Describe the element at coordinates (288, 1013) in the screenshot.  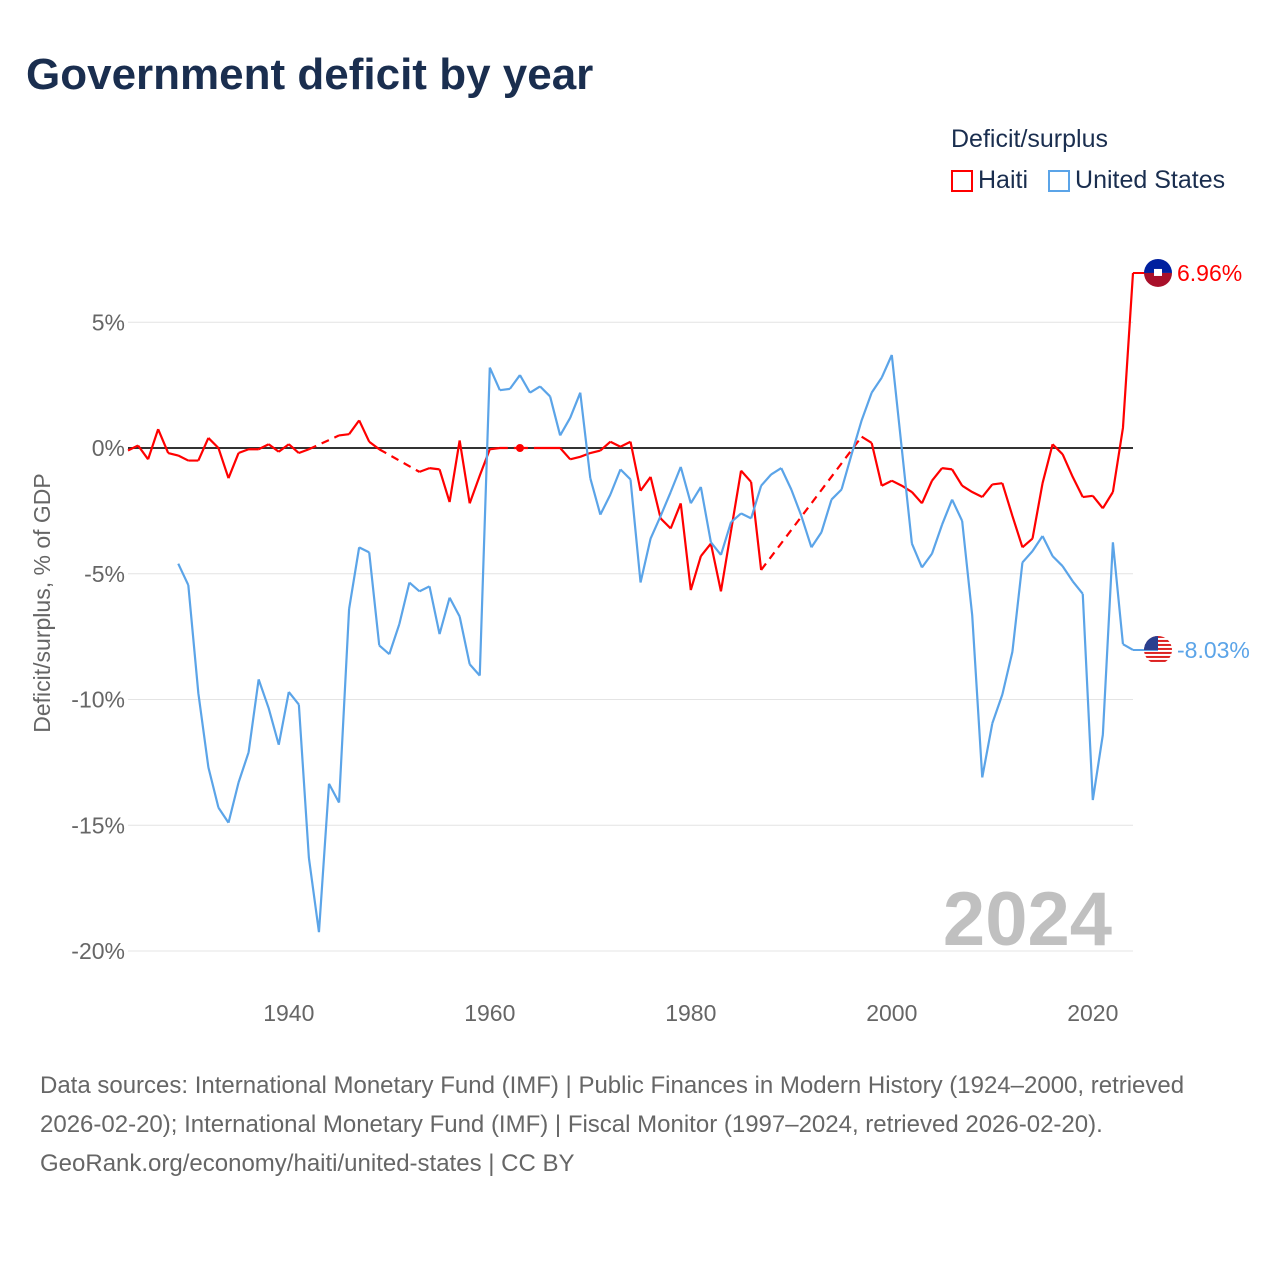
I see `x-tick-label: 1940` at that location.